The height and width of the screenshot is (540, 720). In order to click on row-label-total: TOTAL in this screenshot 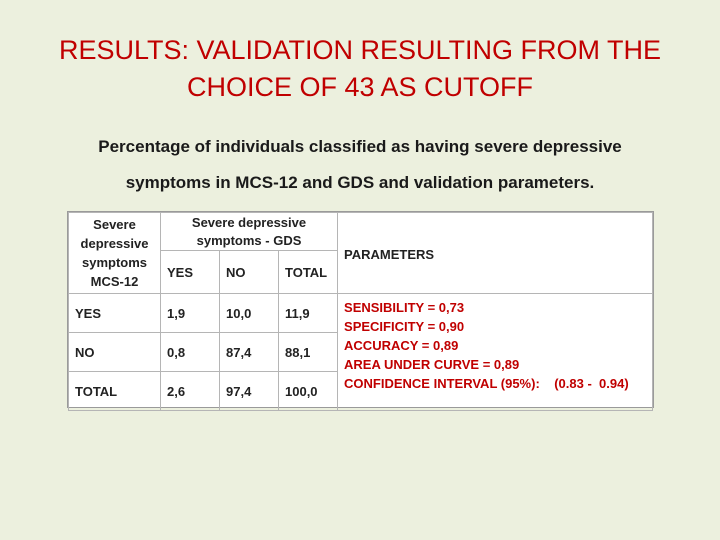, I will do `click(114, 391)`.